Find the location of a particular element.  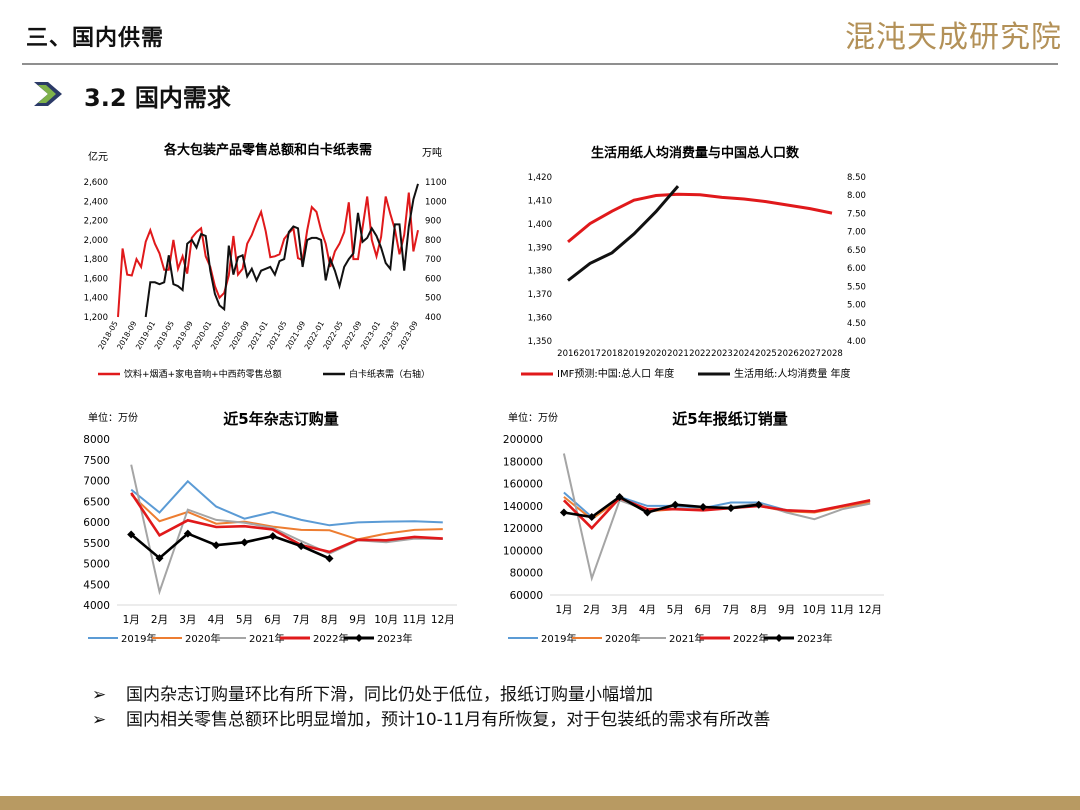

y-tick-label: 100000 is located at coordinates (523, 551).